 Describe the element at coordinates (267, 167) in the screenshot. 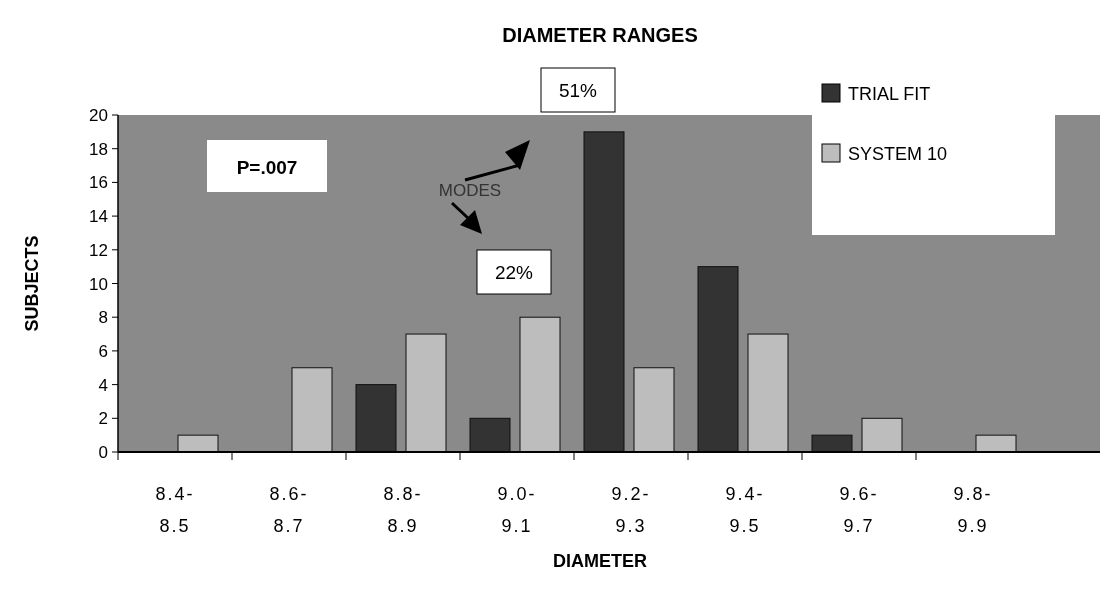

I see `annotation: P=.007` at that location.